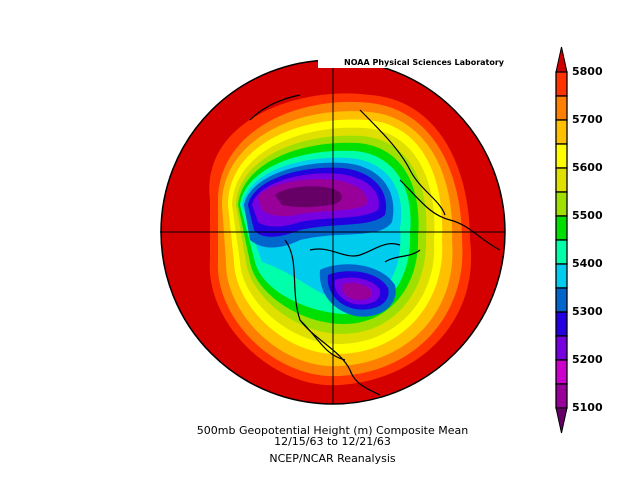 The height and width of the screenshot is (480, 619). I want to click on colorbar-label: 5700, so click(587, 119).